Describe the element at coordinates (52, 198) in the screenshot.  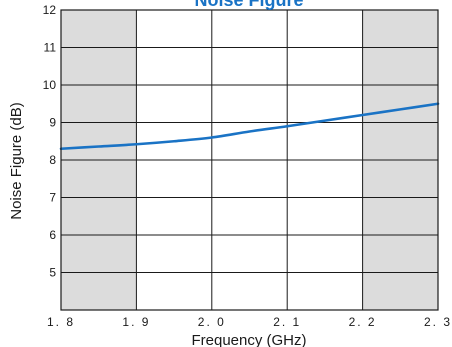
I see `y-tick-label-2: 7` at that location.